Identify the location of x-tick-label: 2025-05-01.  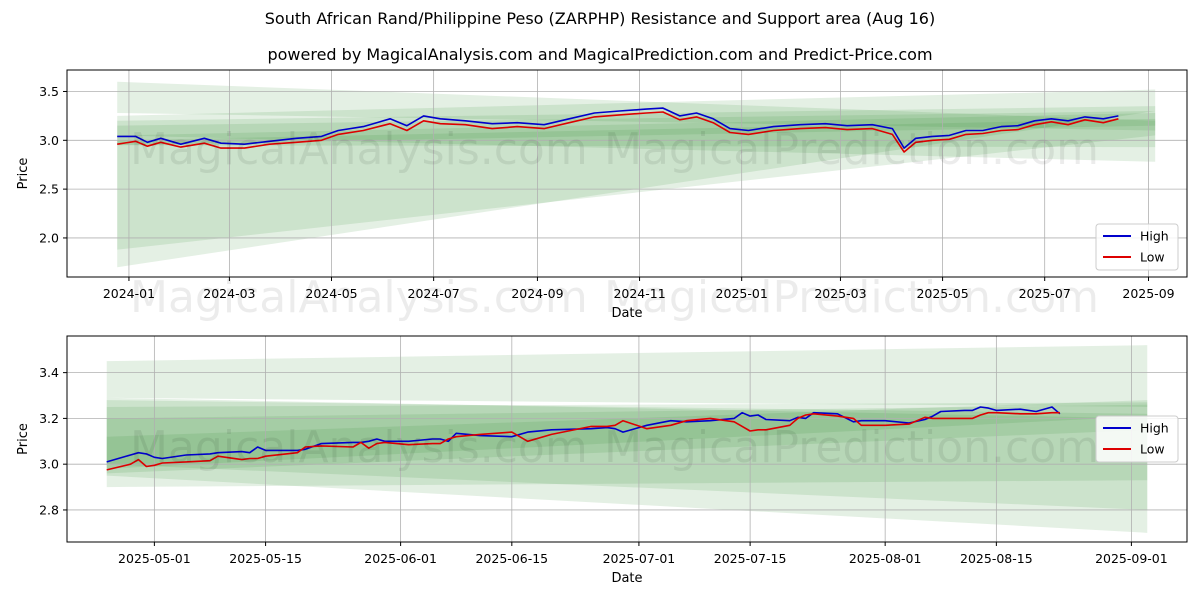
(154, 558).